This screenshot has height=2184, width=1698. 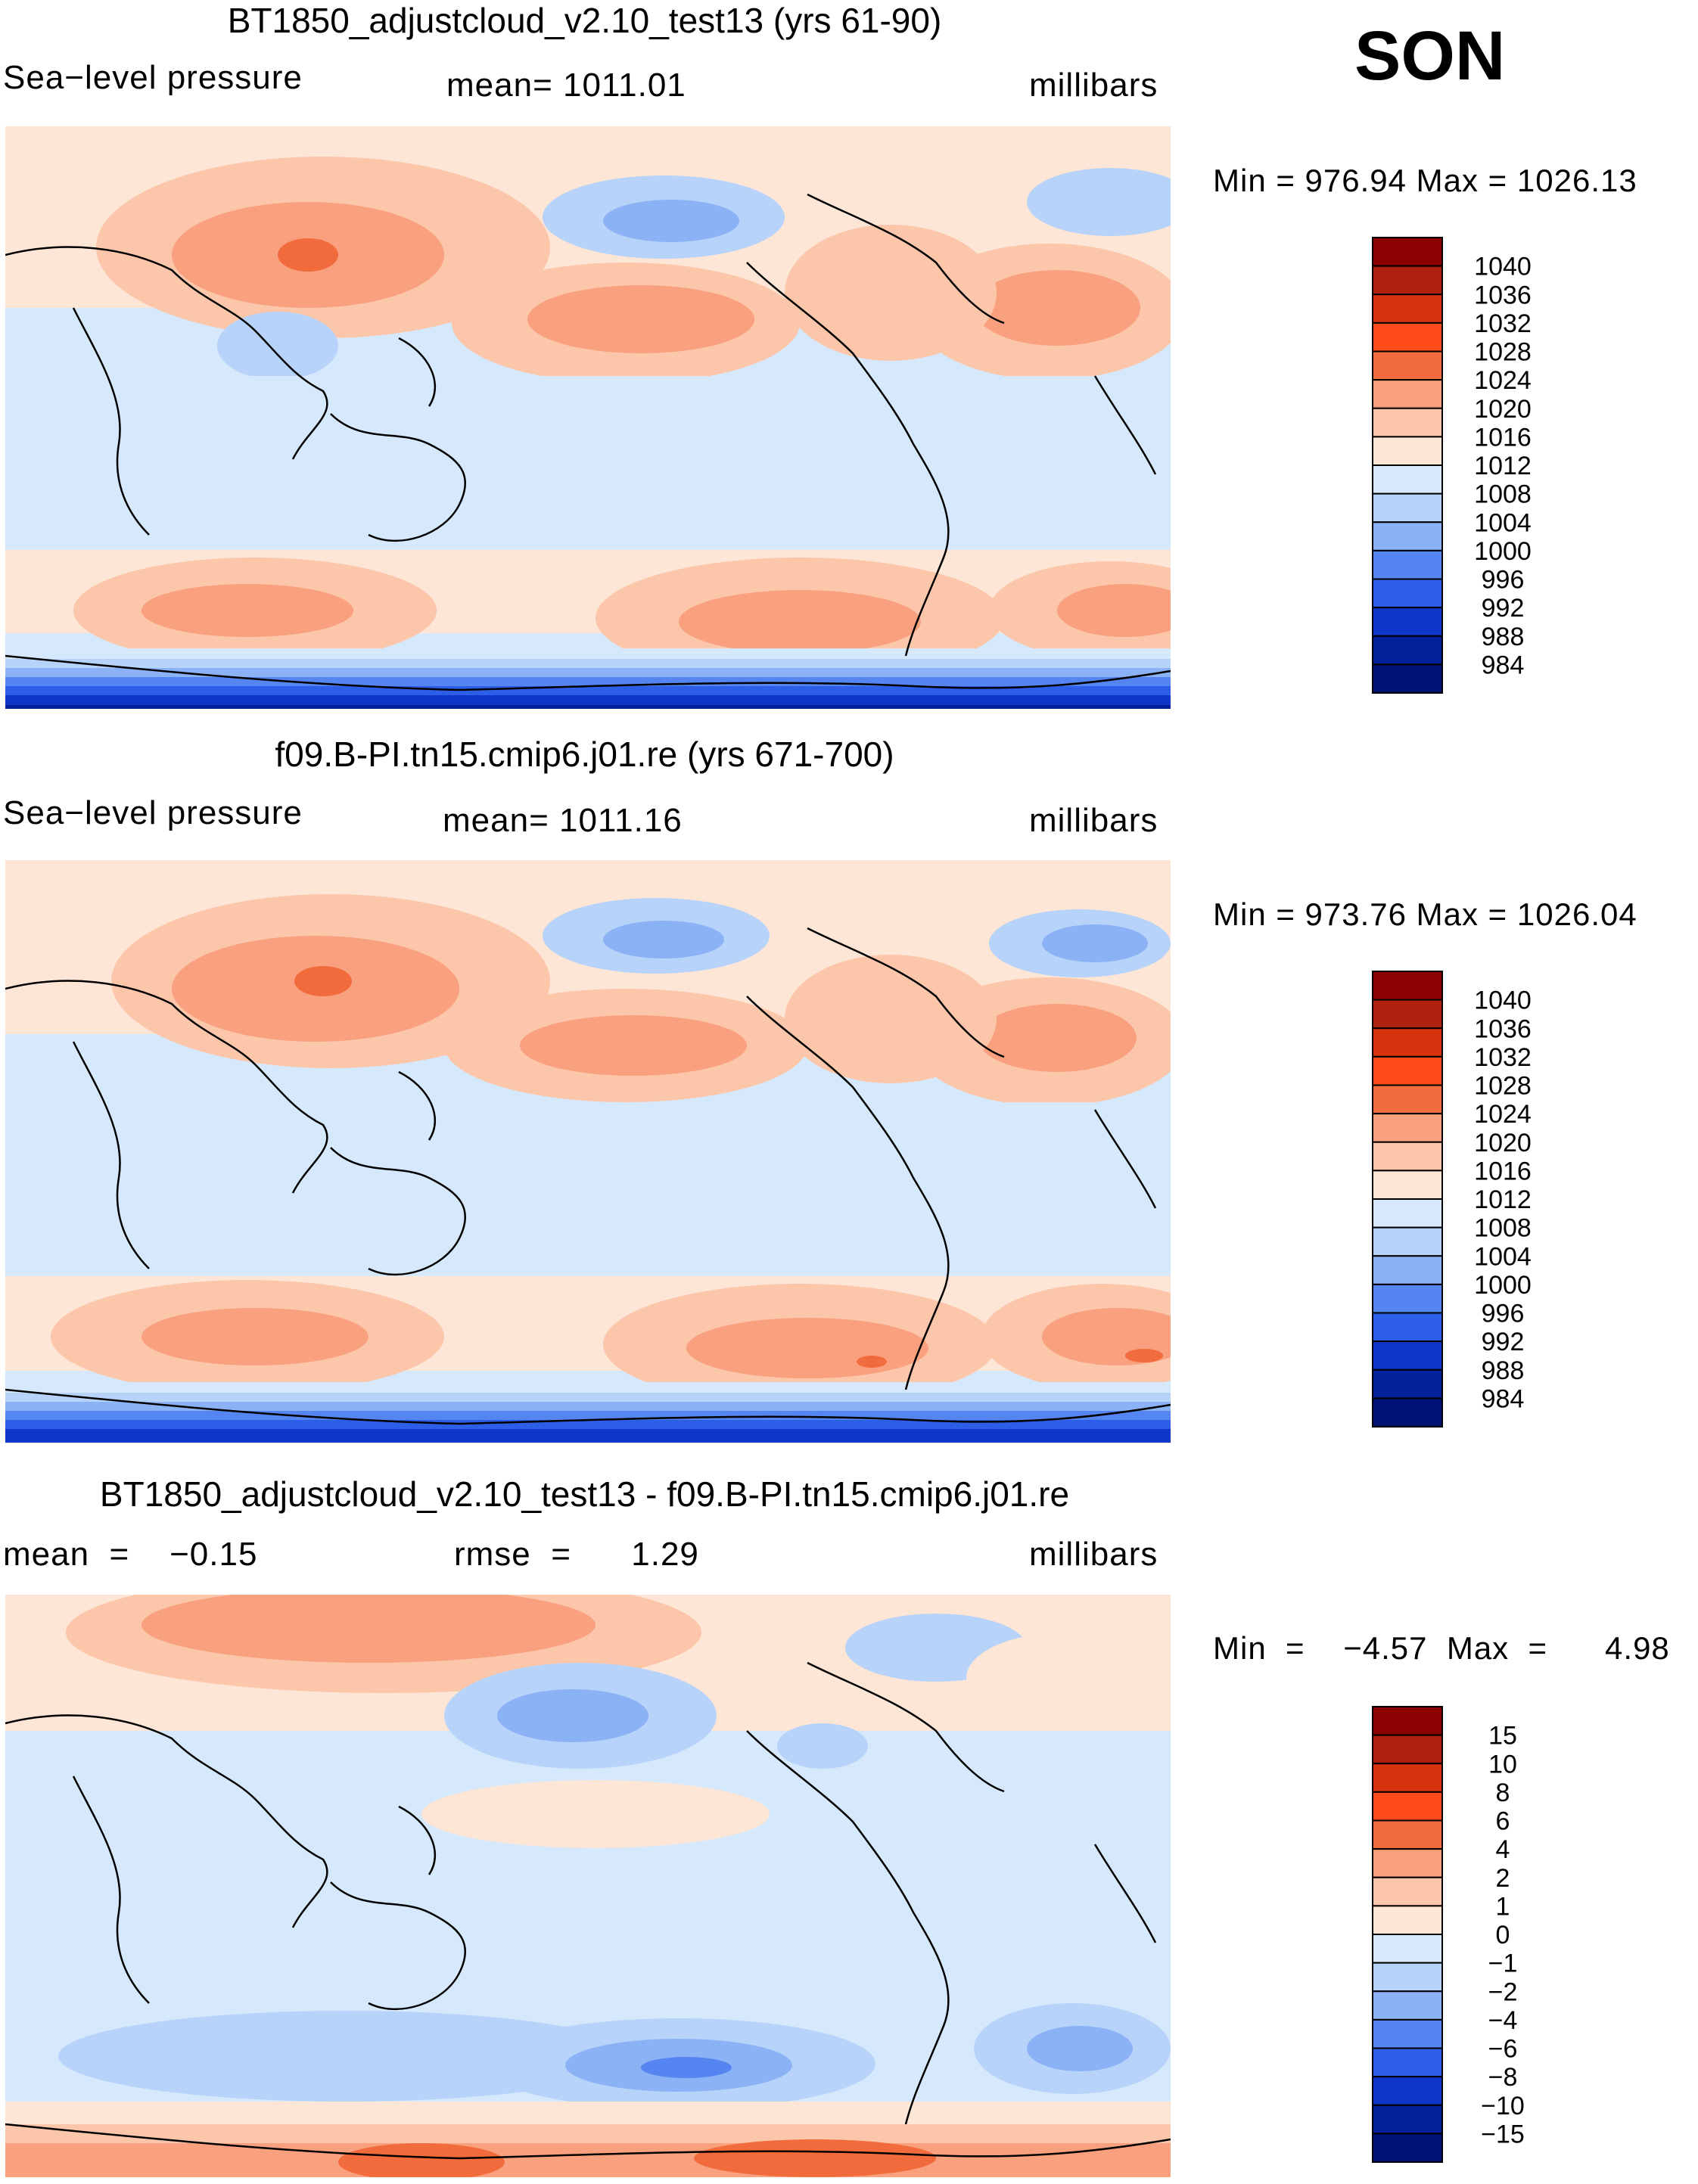 I want to click on north-america-high, so click(x=891, y=1019).